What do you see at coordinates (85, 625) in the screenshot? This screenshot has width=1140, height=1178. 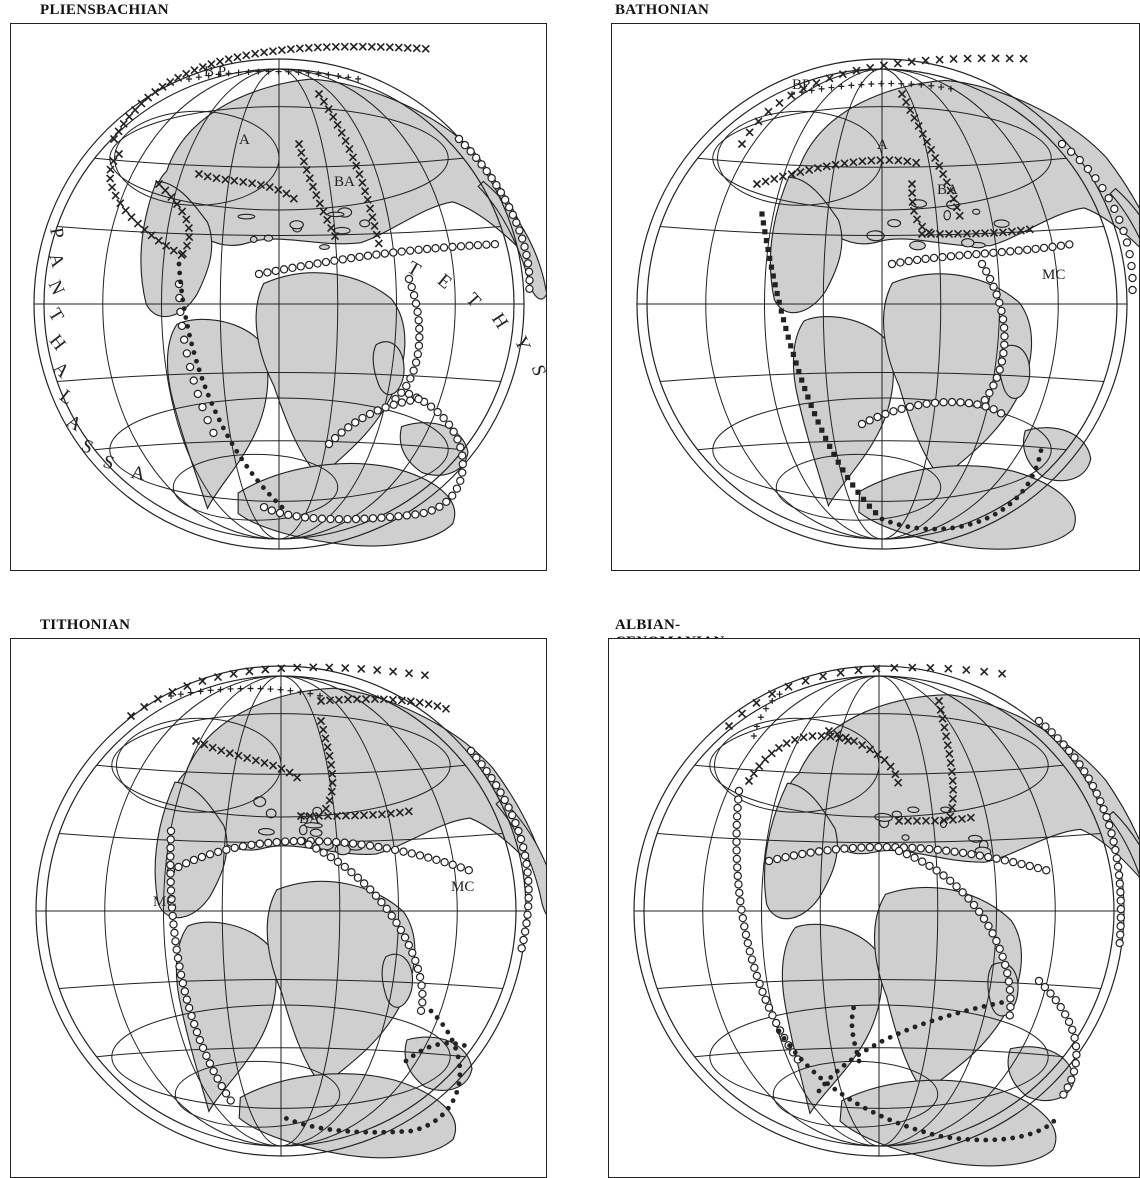 I see `panel-title: TITHONIAN` at bounding box center [85, 625].